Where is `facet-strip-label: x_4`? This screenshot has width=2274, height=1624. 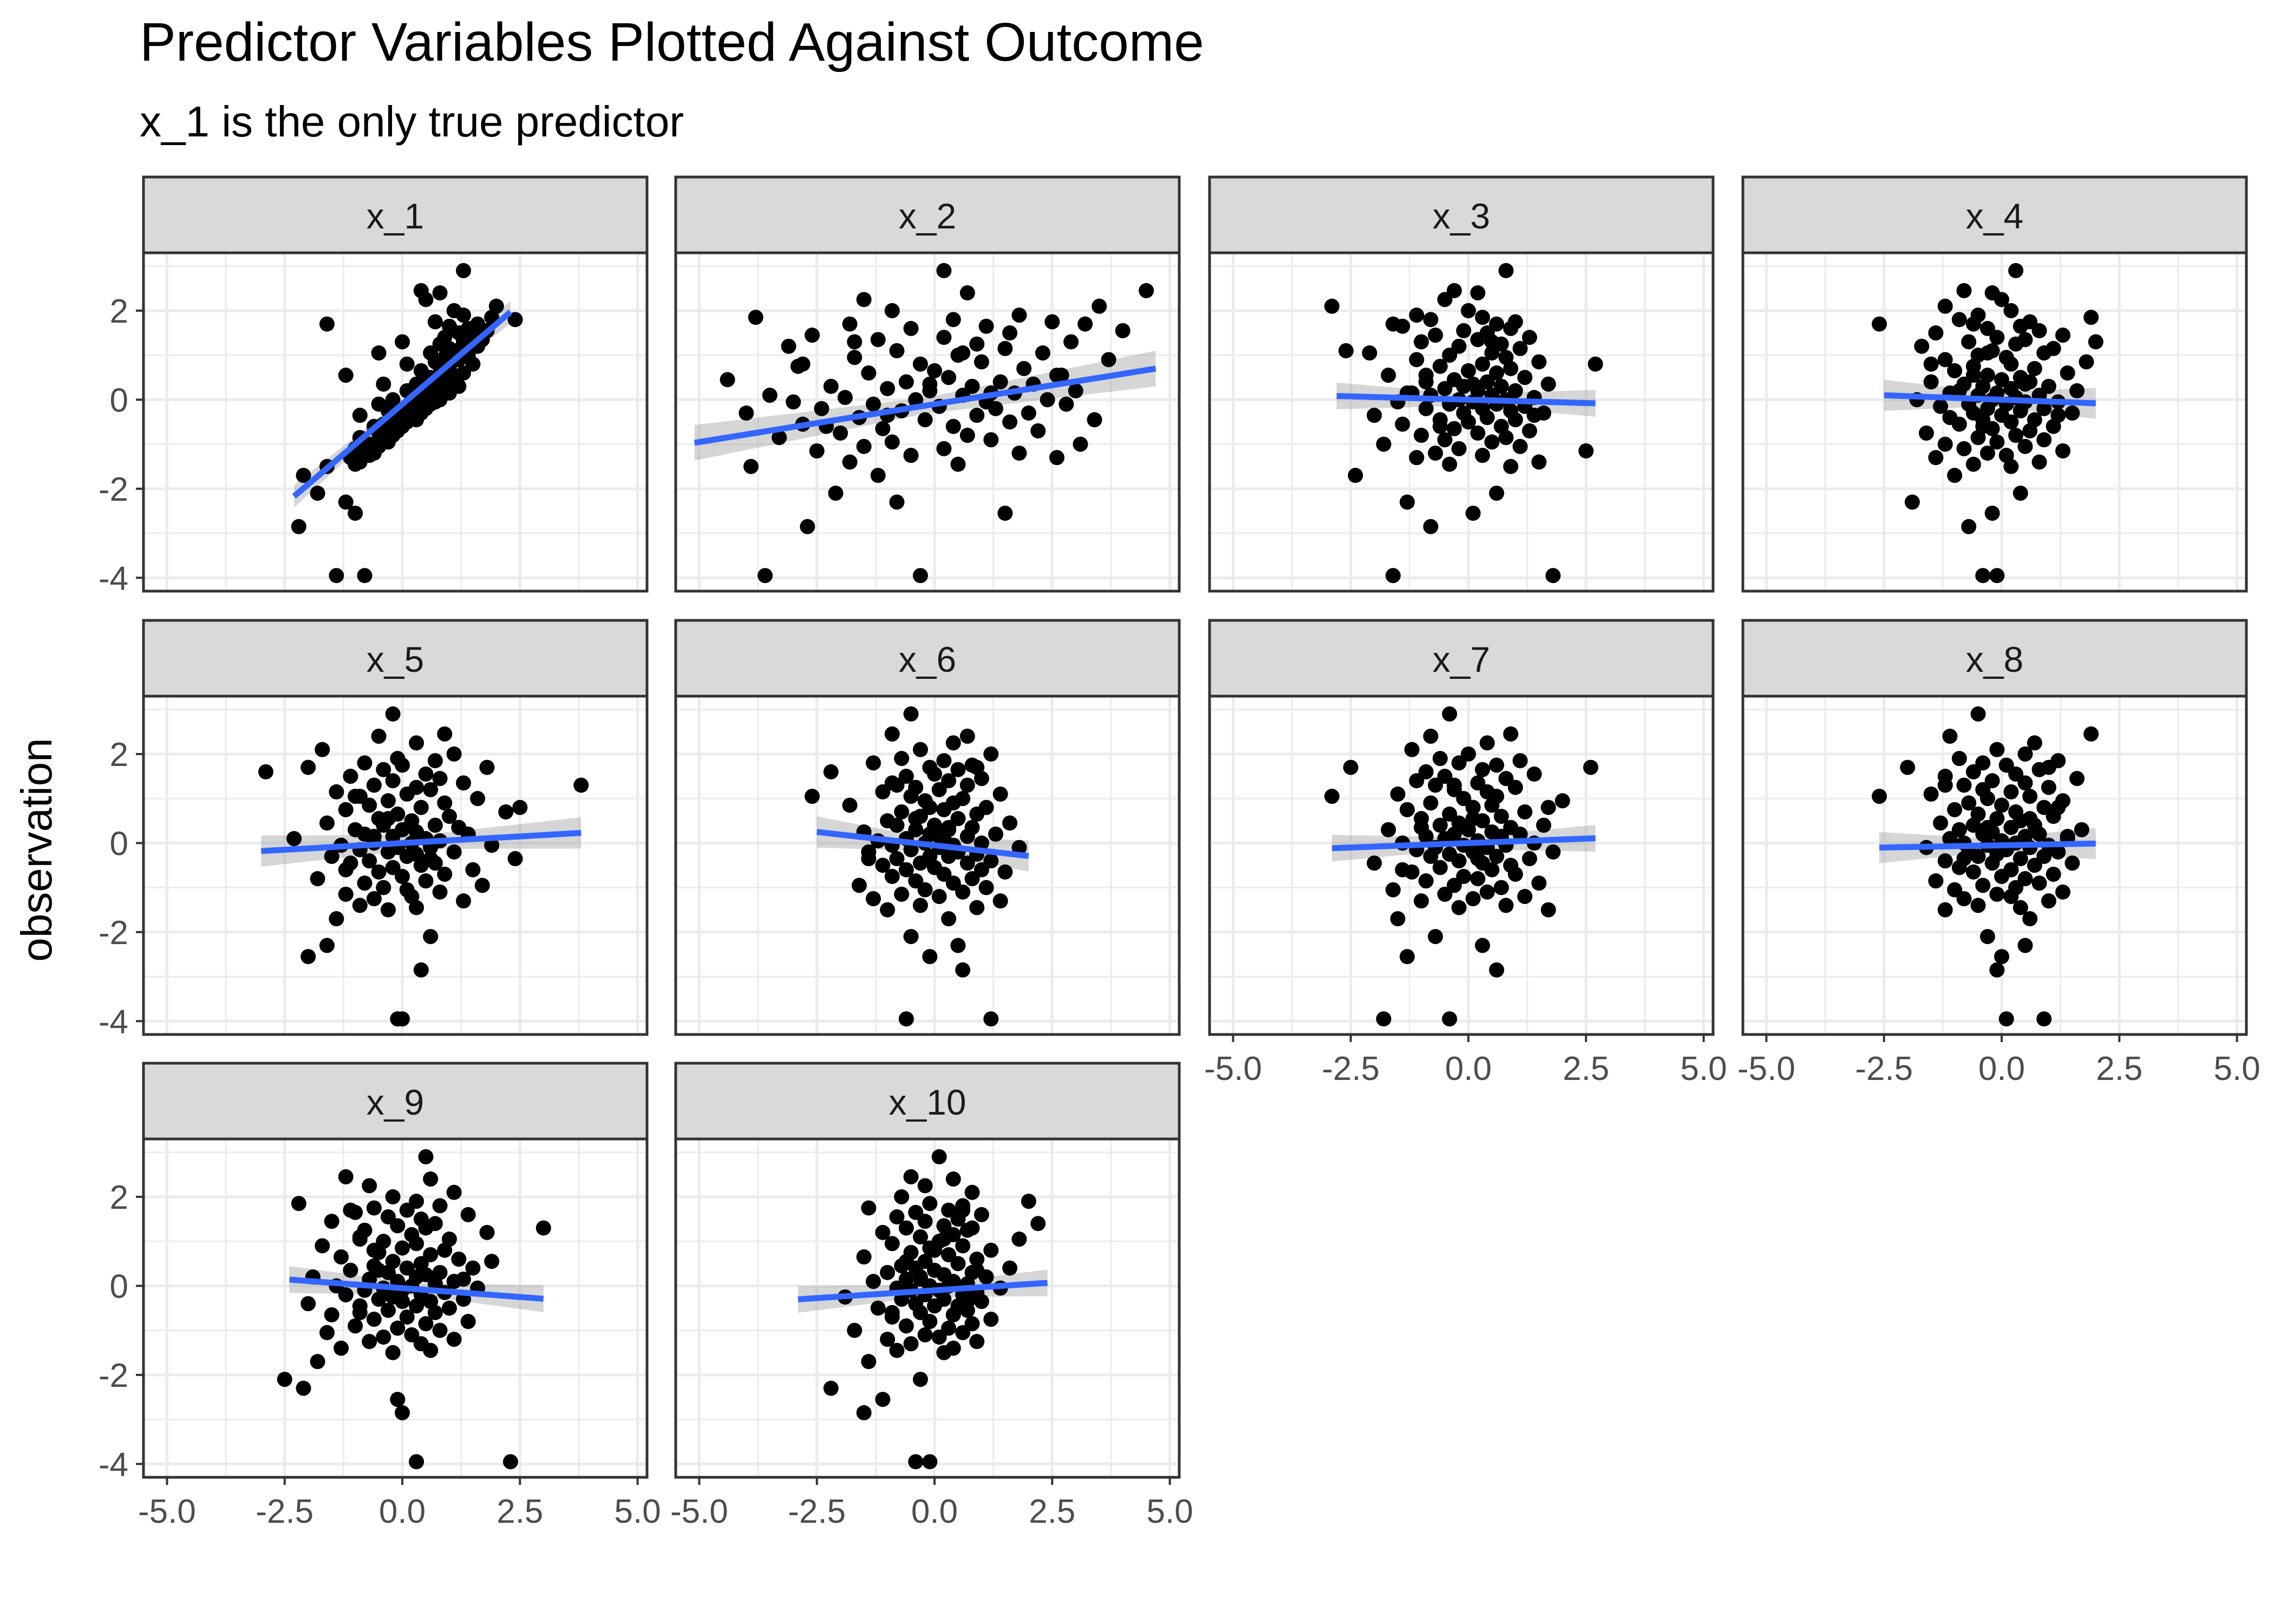 facet-strip-label: x_4 is located at coordinates (1995, 216).